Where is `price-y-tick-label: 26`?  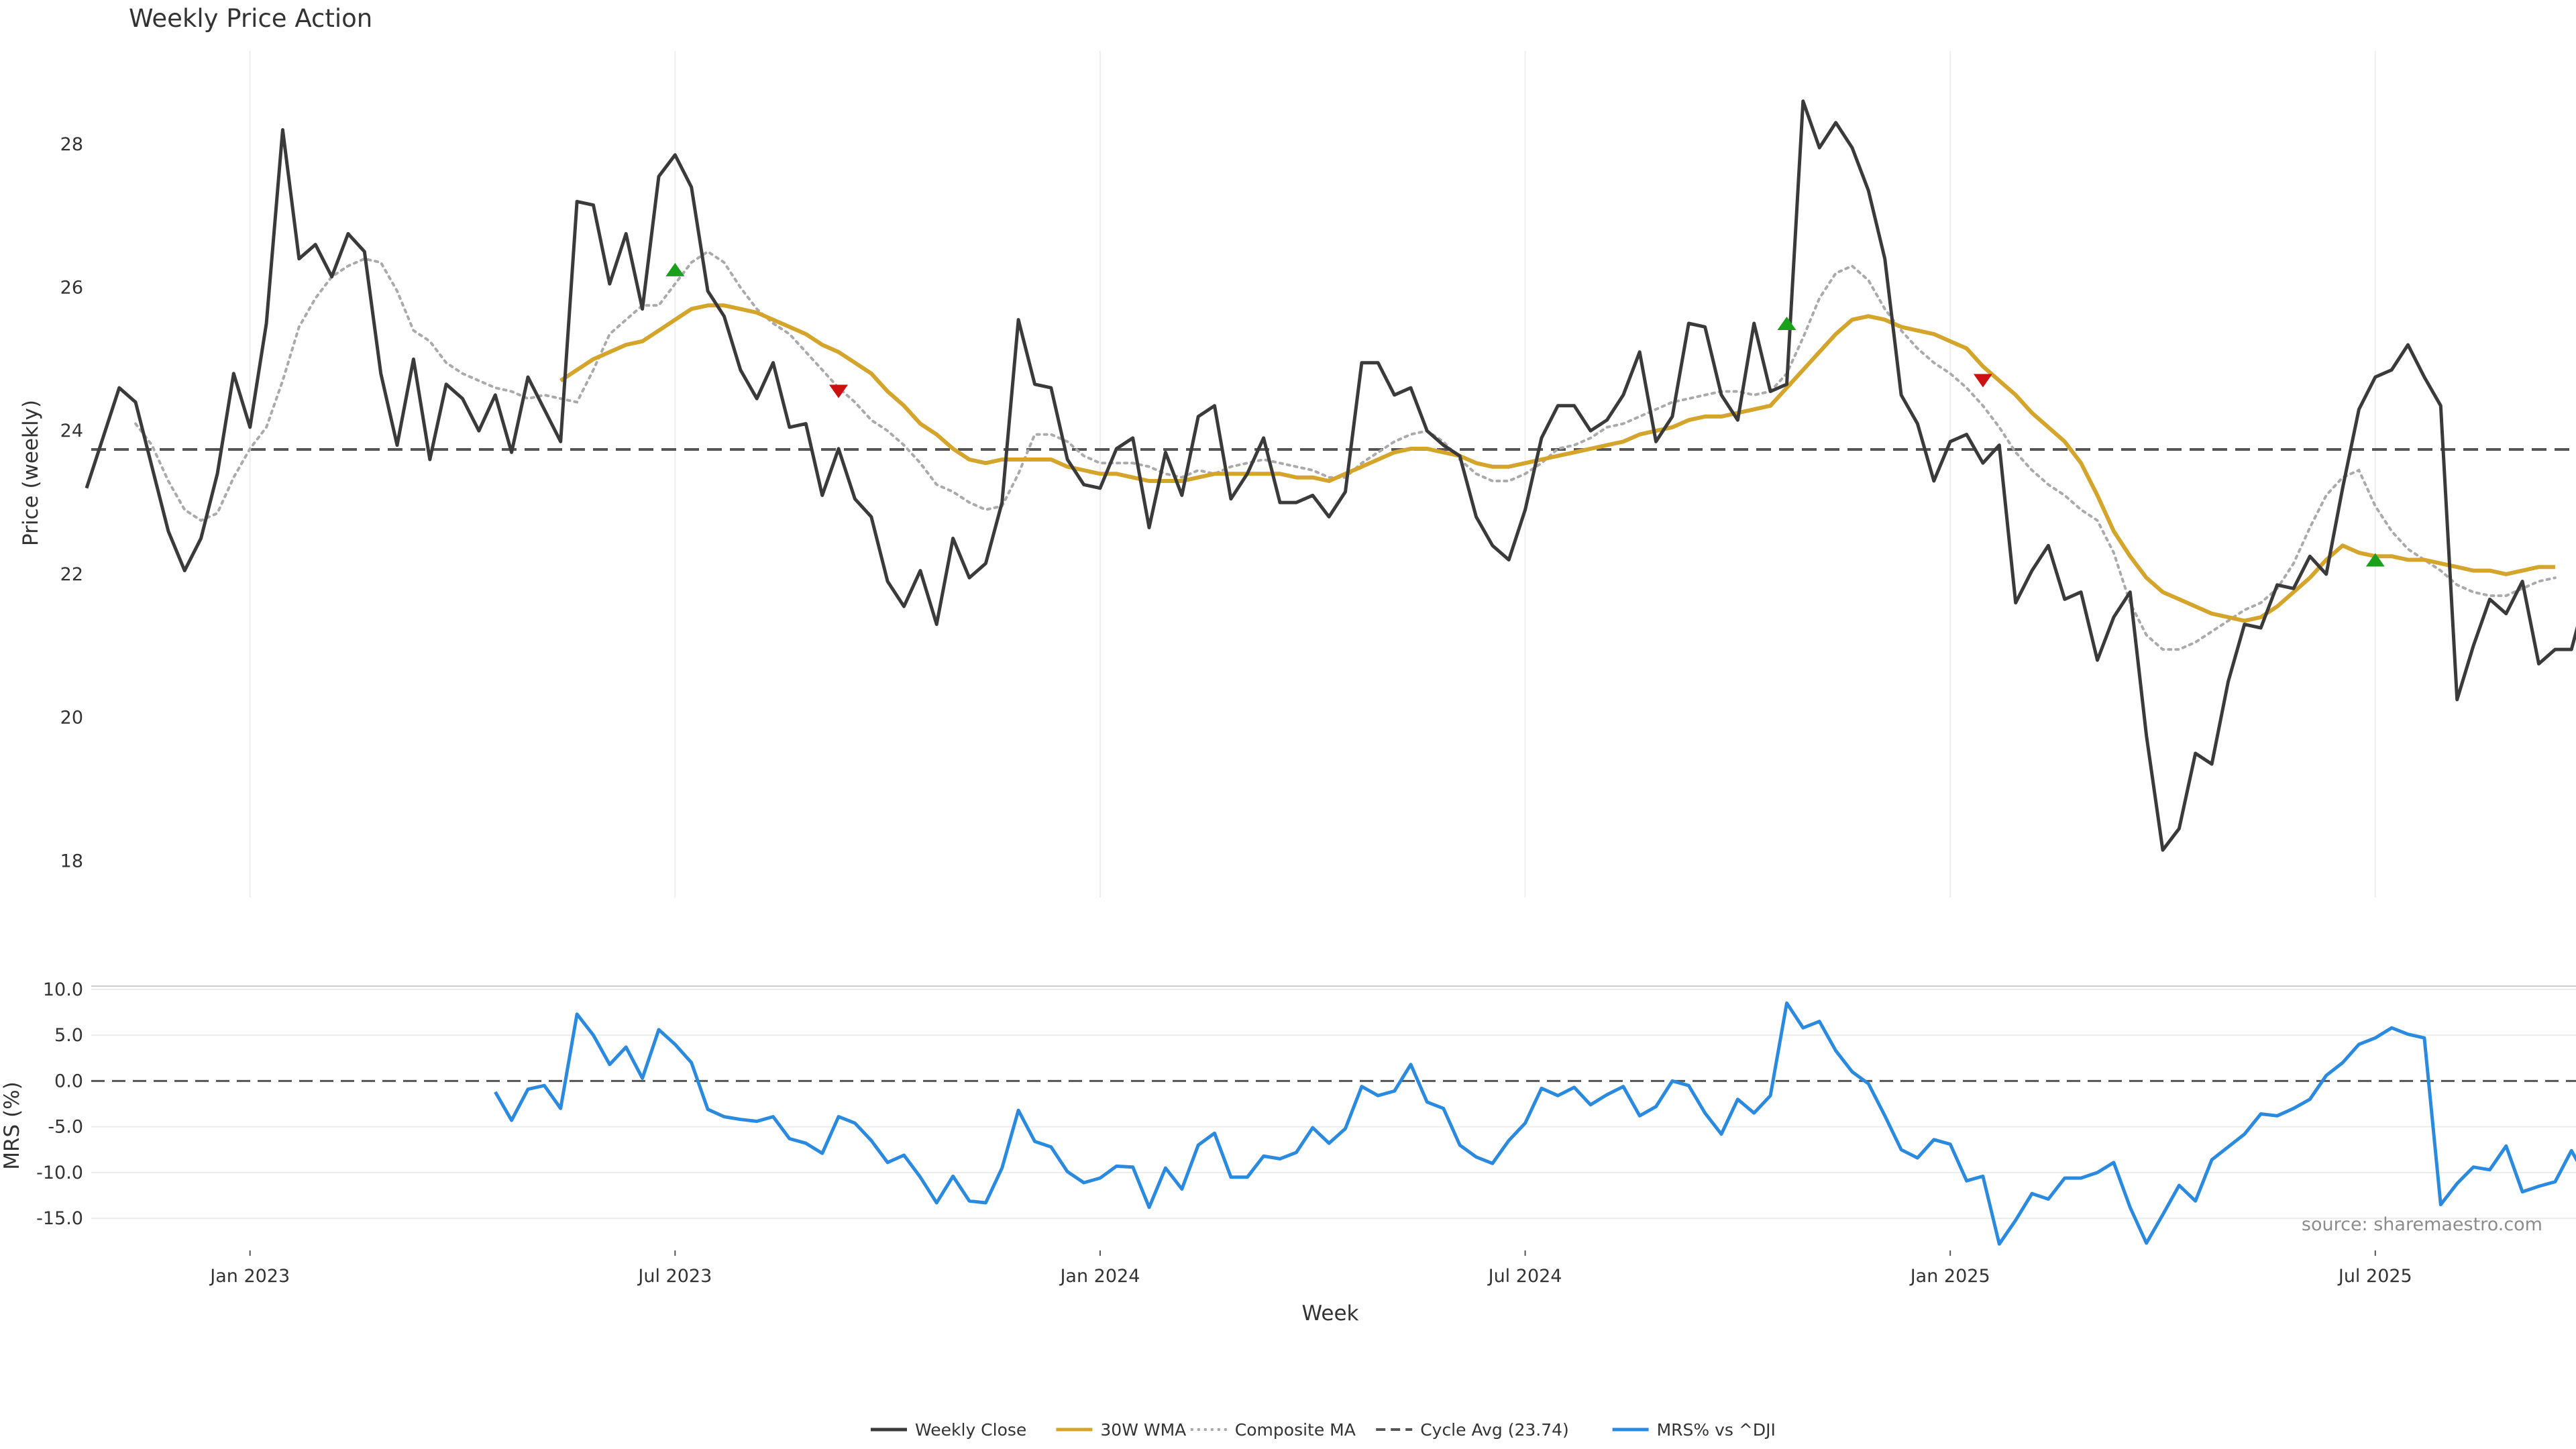
price-y-tick-label: 26 is located at coordinates (71, 288).